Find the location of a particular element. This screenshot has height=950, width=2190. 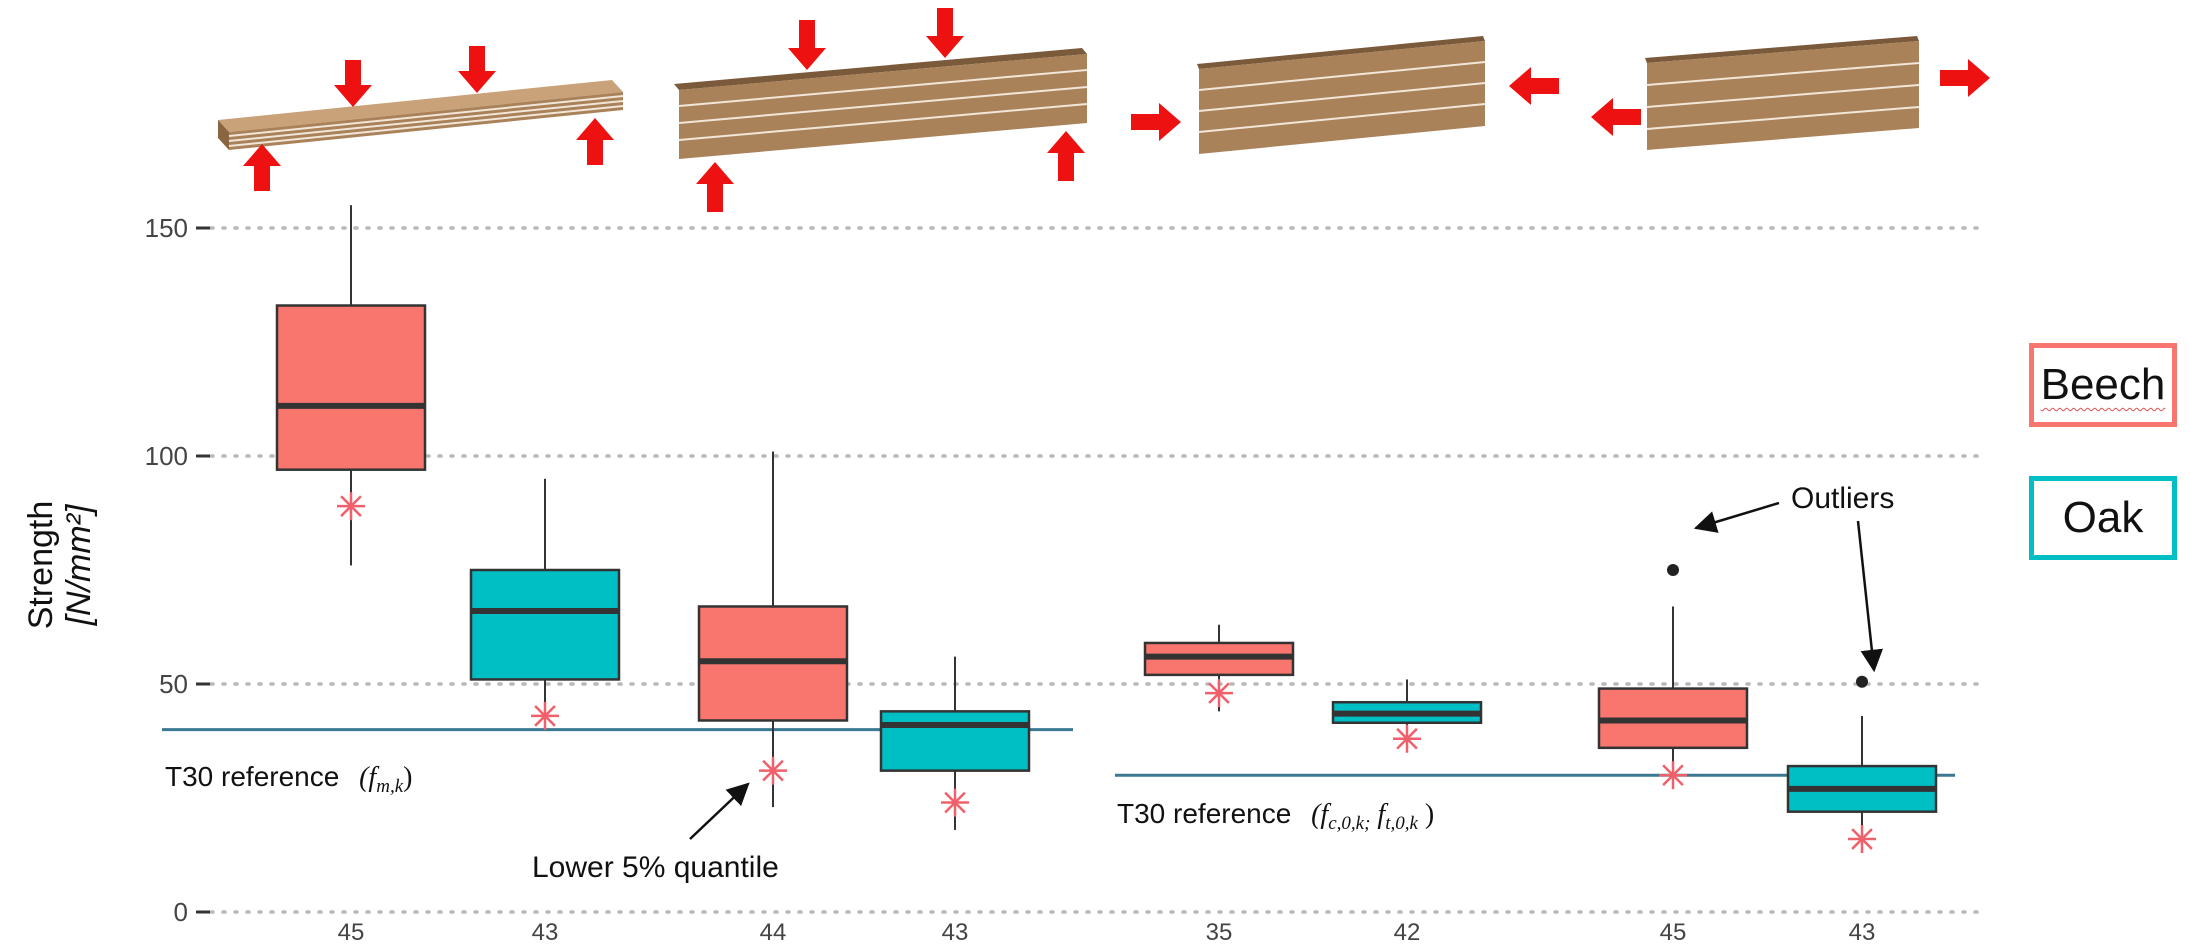

x-tick-label: 44 is located at coordinates (773, 932).